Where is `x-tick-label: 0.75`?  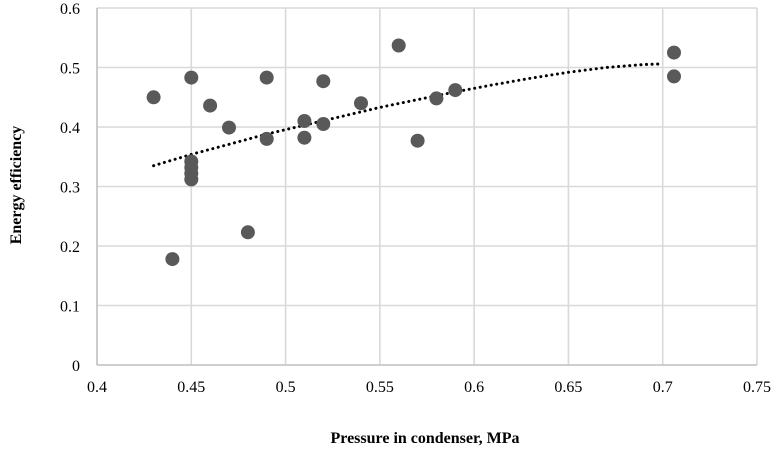
x-tick-label: 0.75 is located at coordinates (757, 387).